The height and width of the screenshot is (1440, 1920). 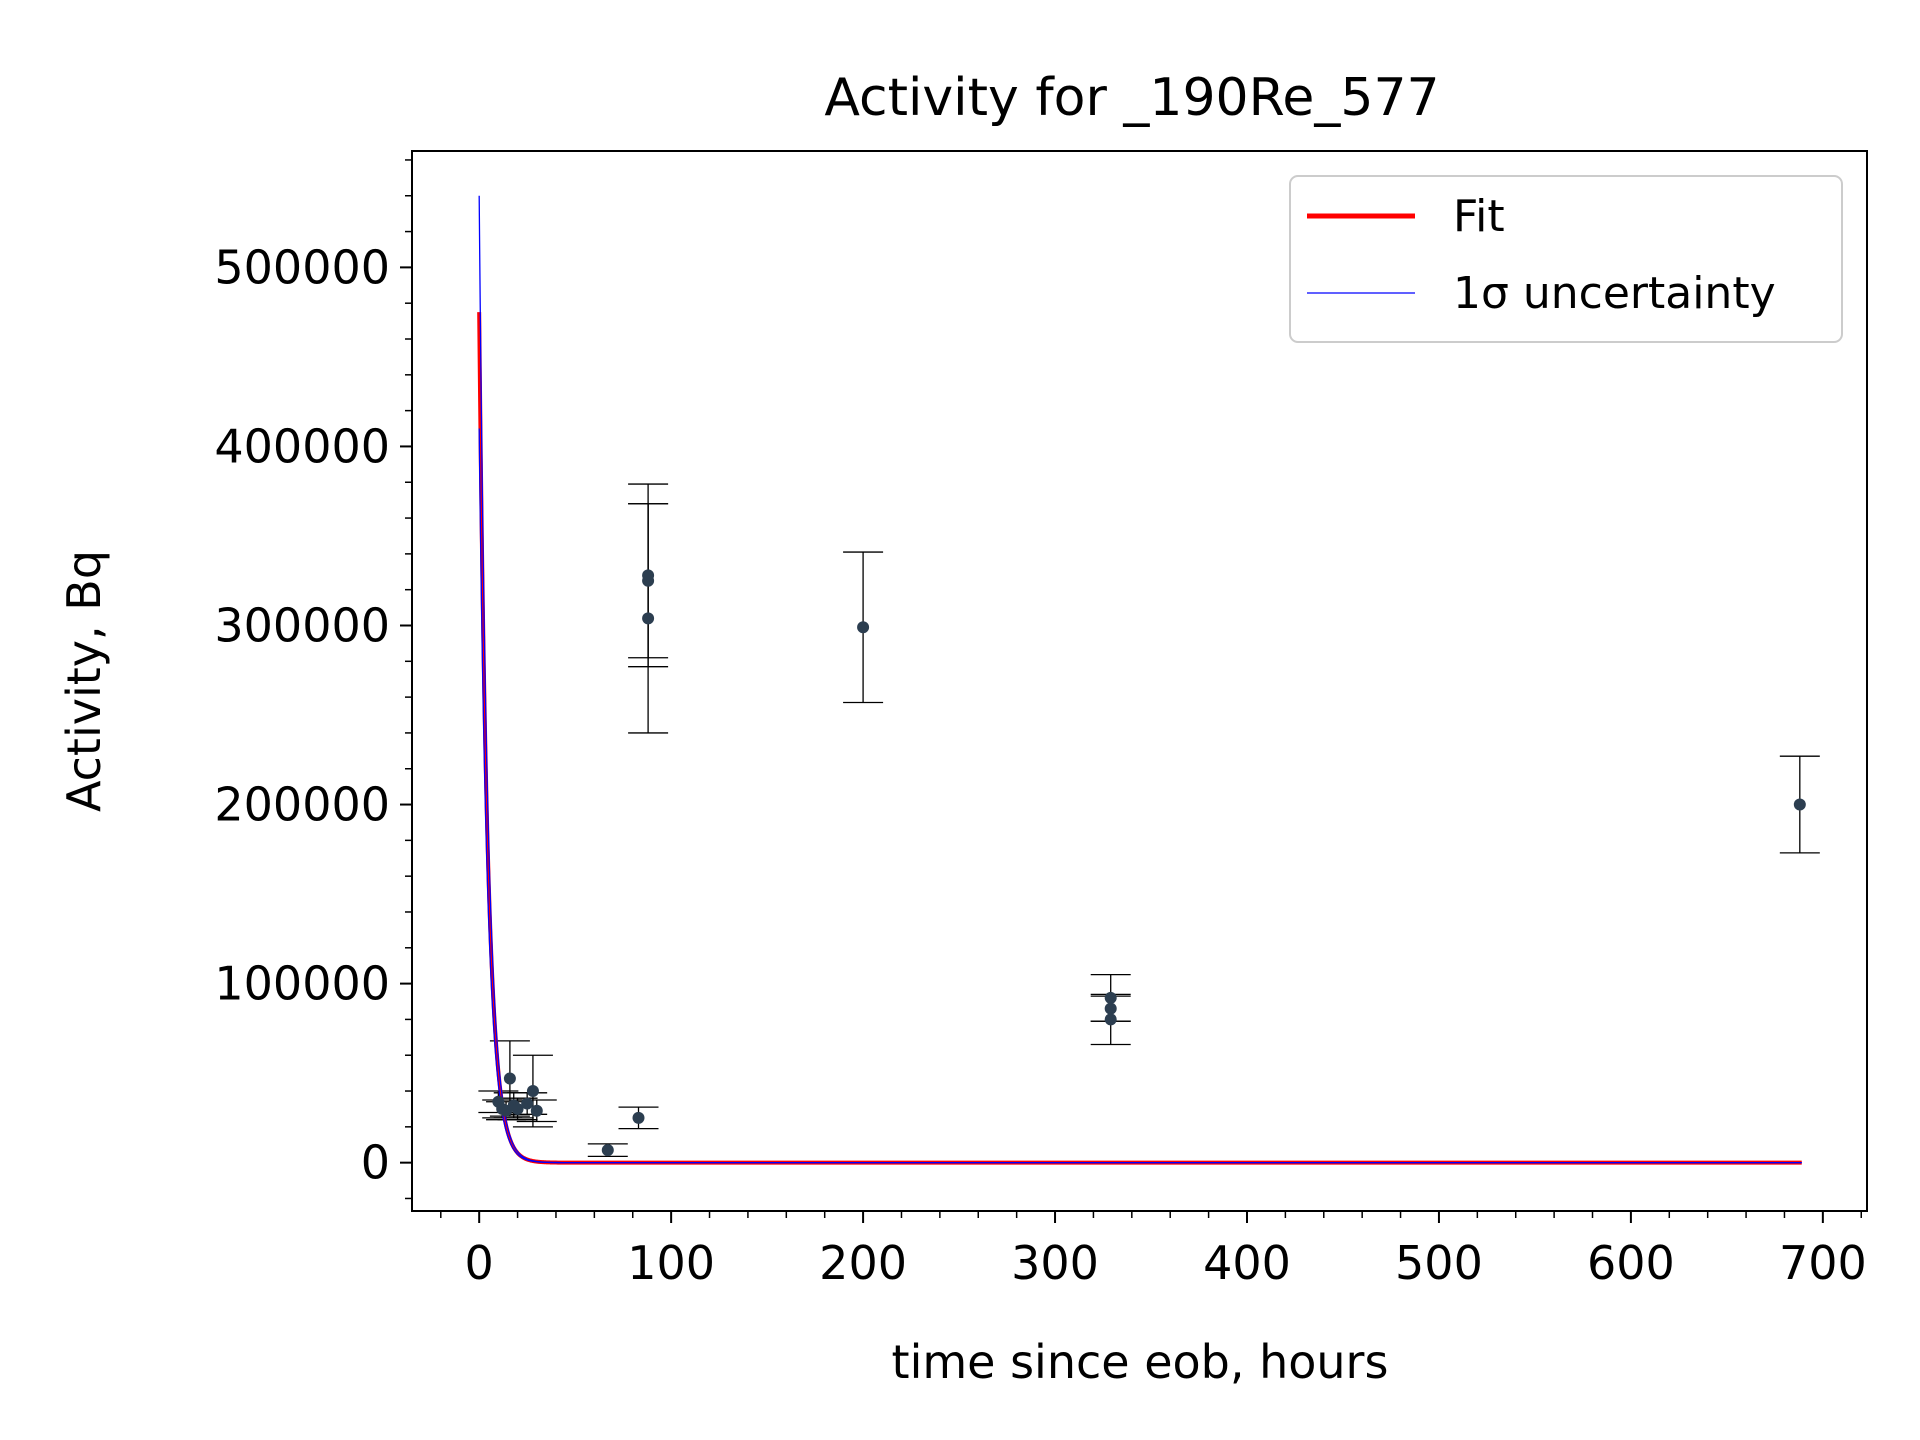 What do you see at coordinates (1140, 1362) in the screenshot?
I see `x-axis-label: time since eob, hours` at bounding box center [1140, 1362].